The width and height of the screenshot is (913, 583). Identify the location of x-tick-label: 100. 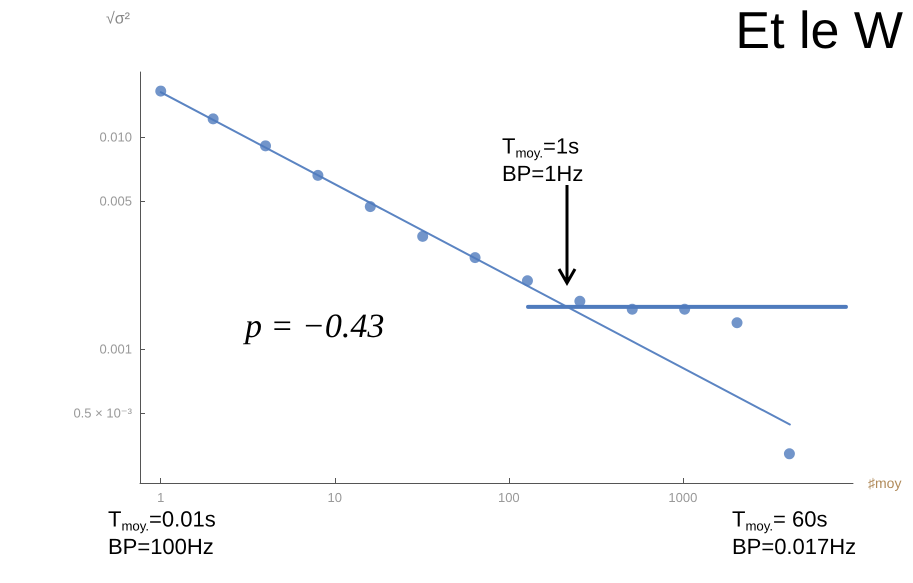
(509, 497).